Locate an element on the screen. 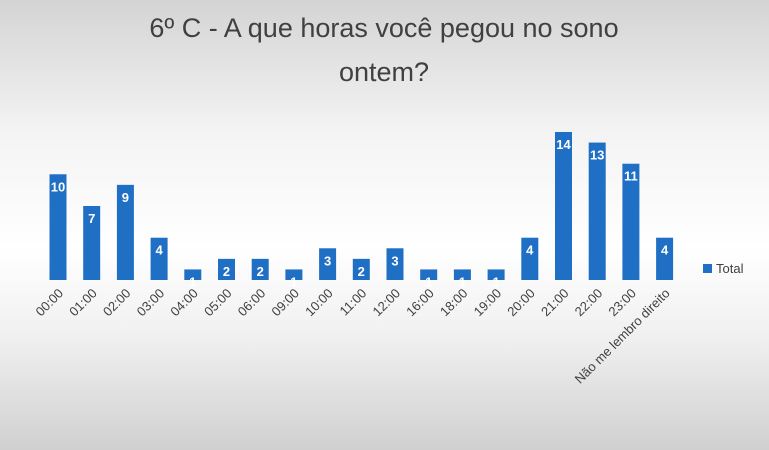 This screenshot has height=450, width=769. data-label: 7 is located at coordinates (91, 218).